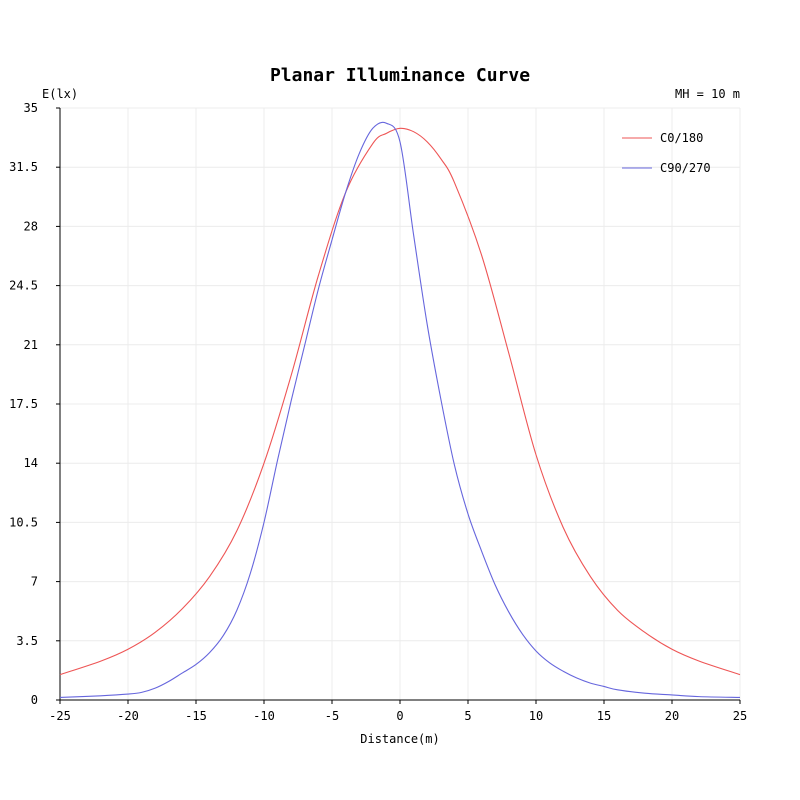 This screenshot has height=800, width=800. I want to click on x-tick-label: -5, so click(332, 716).